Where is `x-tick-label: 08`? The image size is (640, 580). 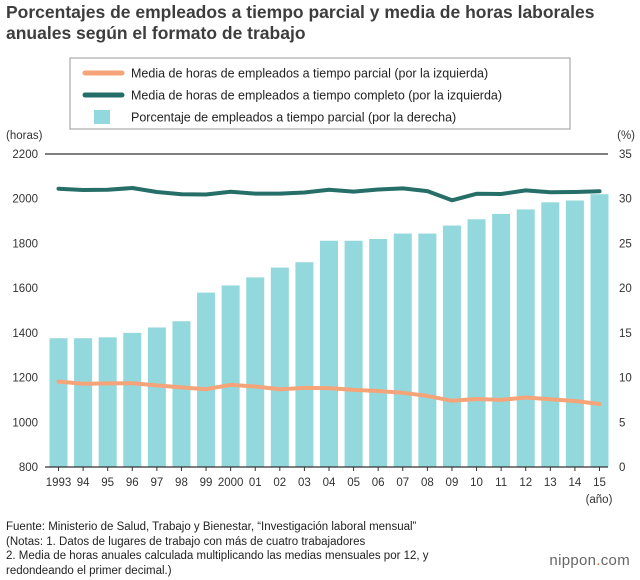 x-tick-label: 08 is located at coordinates (427, 483).